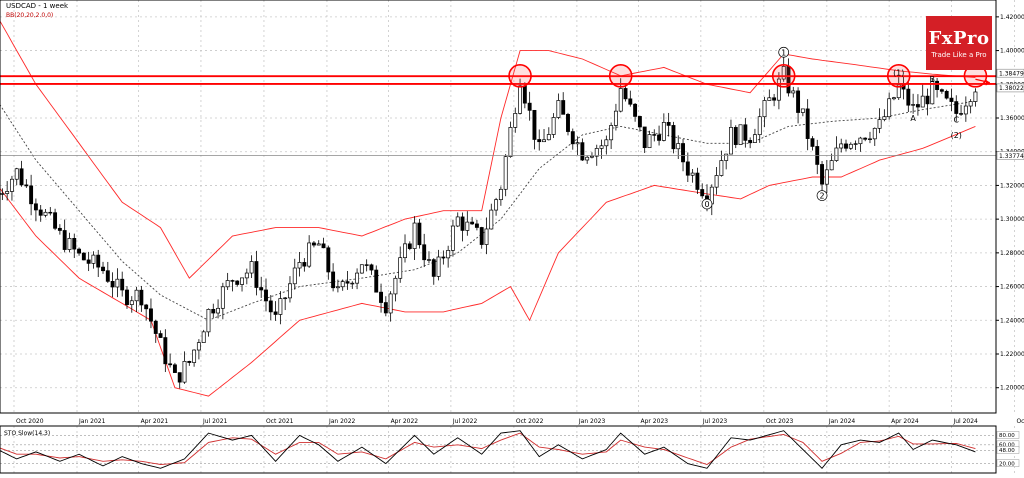 The width and height of the screenshot is (1024, 478). I want to click on x-tick-label: Jul 2022, so click(465, 421).